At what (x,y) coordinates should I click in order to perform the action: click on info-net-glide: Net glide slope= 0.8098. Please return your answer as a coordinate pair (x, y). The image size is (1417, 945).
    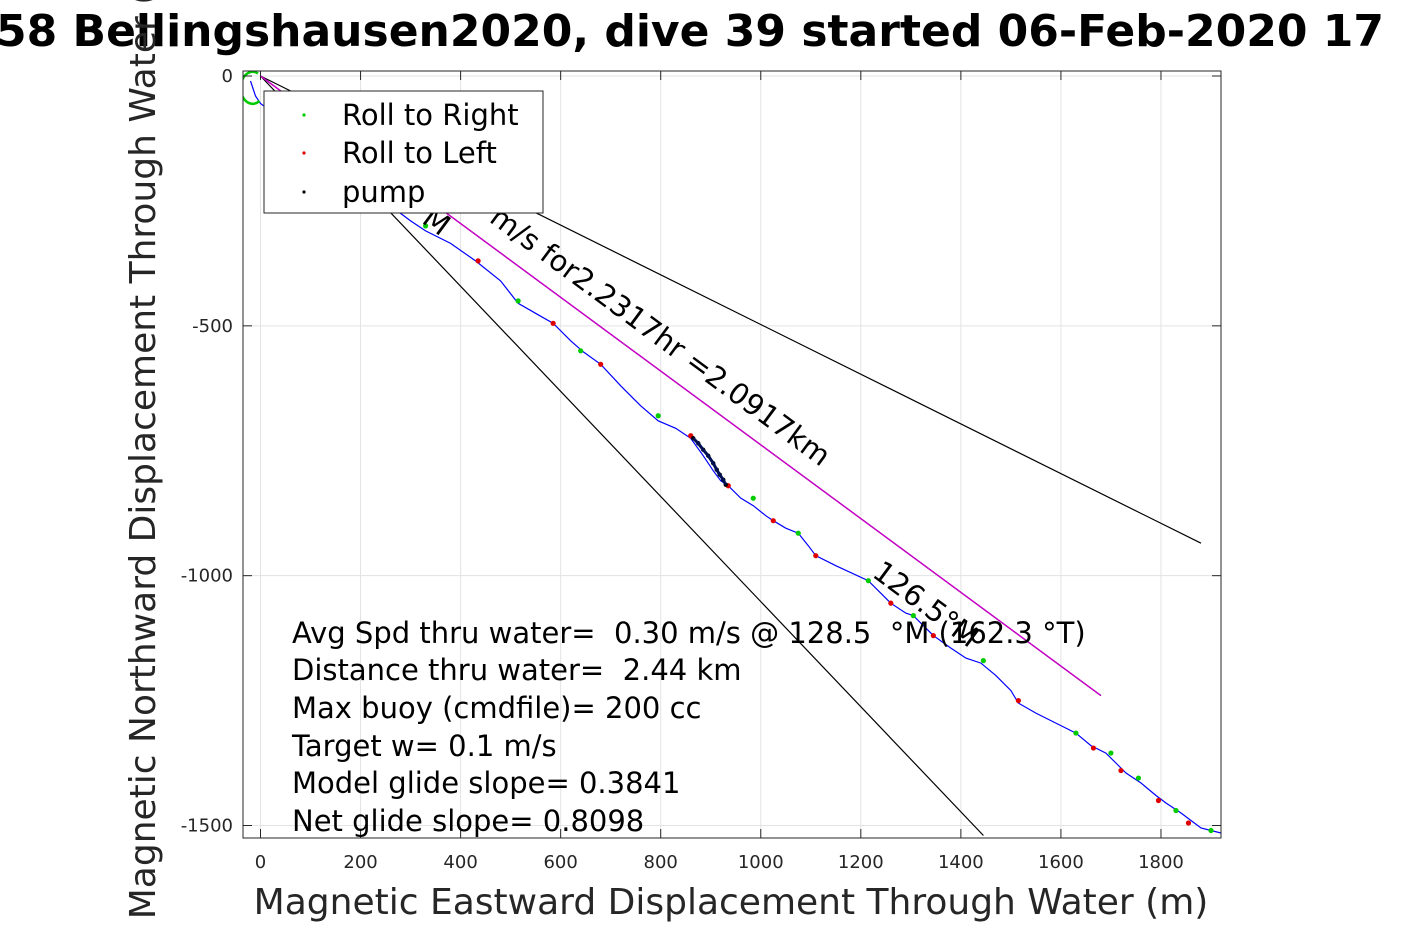
    Looking at the image, I should click on (468, 821).